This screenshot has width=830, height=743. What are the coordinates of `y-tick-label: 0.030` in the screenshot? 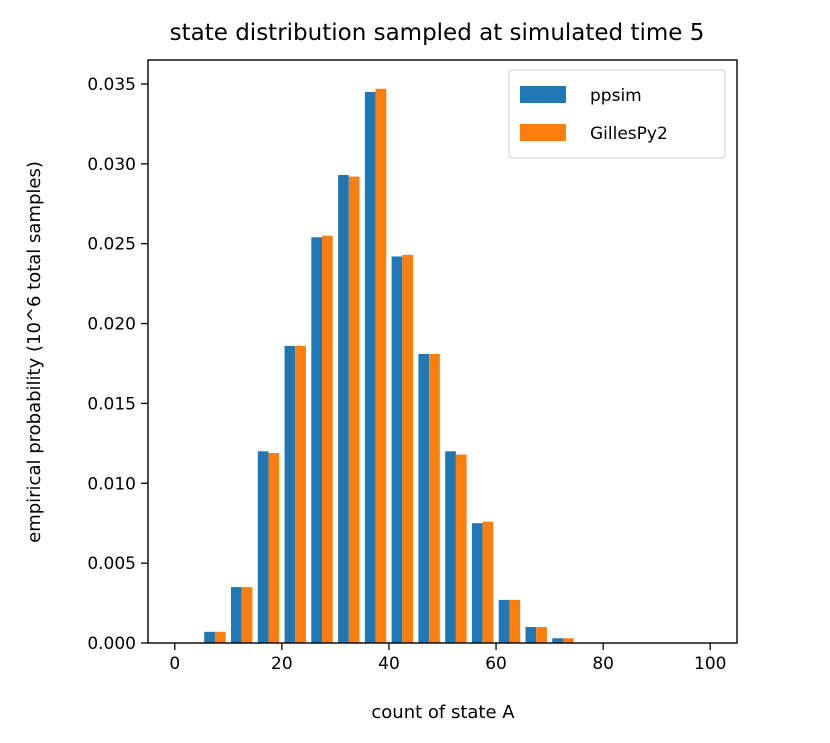 It's located at (111, 165).